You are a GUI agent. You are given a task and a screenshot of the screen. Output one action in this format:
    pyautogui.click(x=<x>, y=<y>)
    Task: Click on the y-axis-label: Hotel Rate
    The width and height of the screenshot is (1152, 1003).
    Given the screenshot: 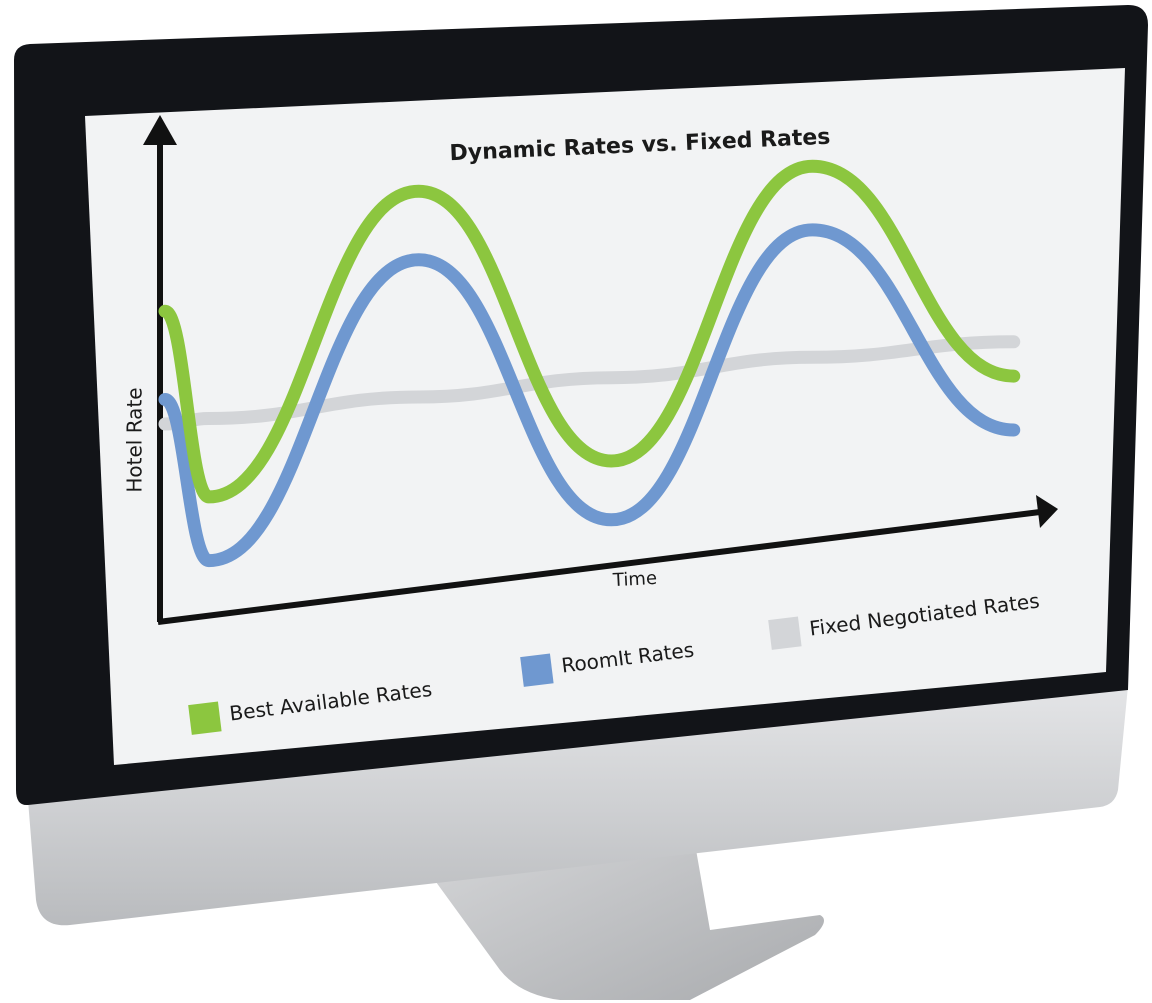 What is the action you would take?
    pyautogui.click(x=135, y=439)
    